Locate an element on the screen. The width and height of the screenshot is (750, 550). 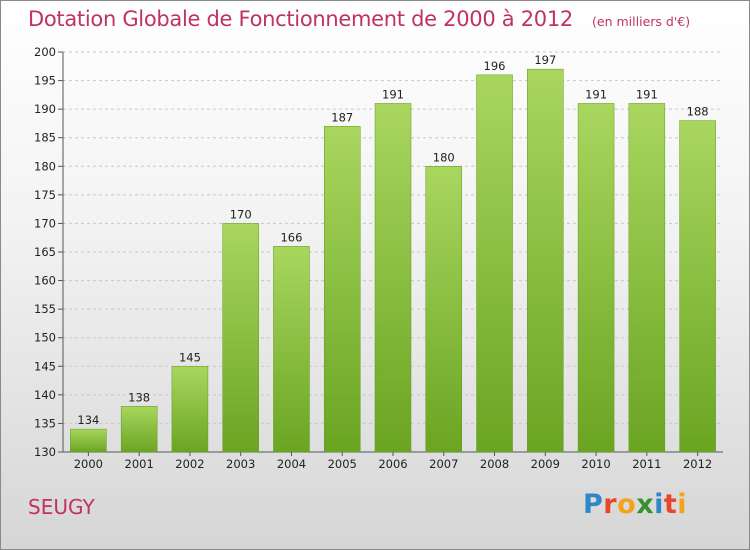
bar-value-label: 134 is located at coordinates (88, 420).